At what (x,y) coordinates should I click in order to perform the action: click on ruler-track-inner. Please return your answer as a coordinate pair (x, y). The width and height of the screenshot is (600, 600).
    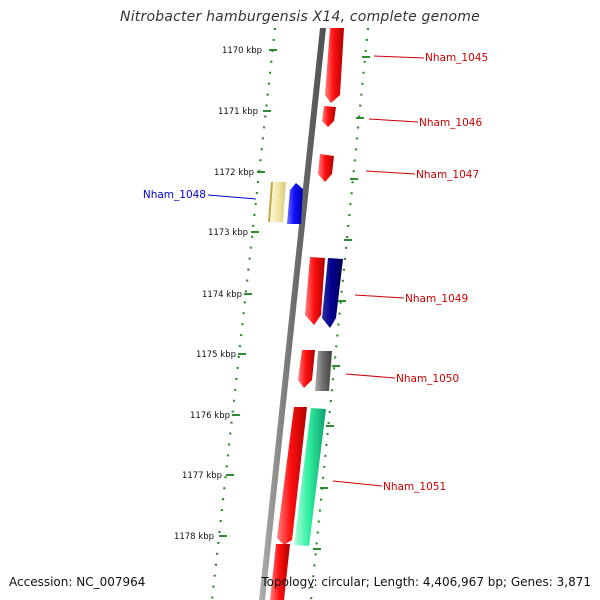
    Looking at the image, I should click on (243, 313).